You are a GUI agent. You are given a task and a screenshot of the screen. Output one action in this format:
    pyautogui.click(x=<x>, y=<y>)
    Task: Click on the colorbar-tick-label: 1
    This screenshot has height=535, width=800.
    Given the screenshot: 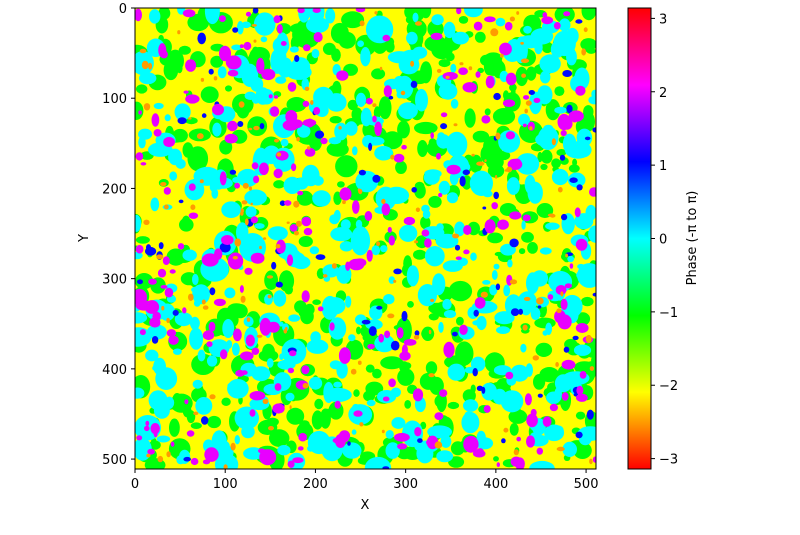 What is the action you would take?
    pyautogui.click(x=663, y=166)
    